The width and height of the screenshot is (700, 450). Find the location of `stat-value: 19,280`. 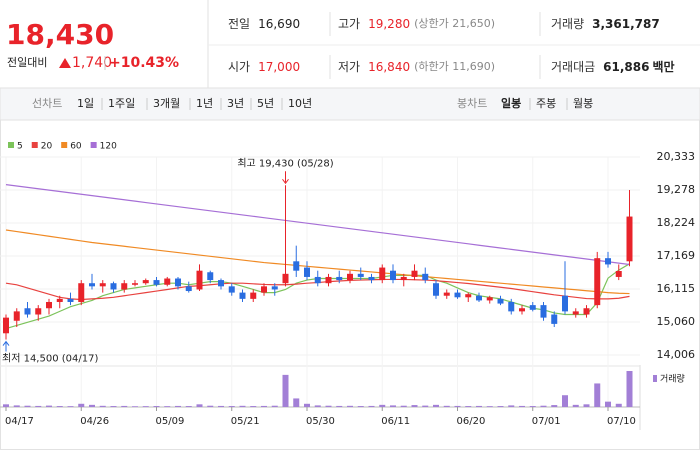

stat-value: 19,280 is located at coordinates (389, 24).